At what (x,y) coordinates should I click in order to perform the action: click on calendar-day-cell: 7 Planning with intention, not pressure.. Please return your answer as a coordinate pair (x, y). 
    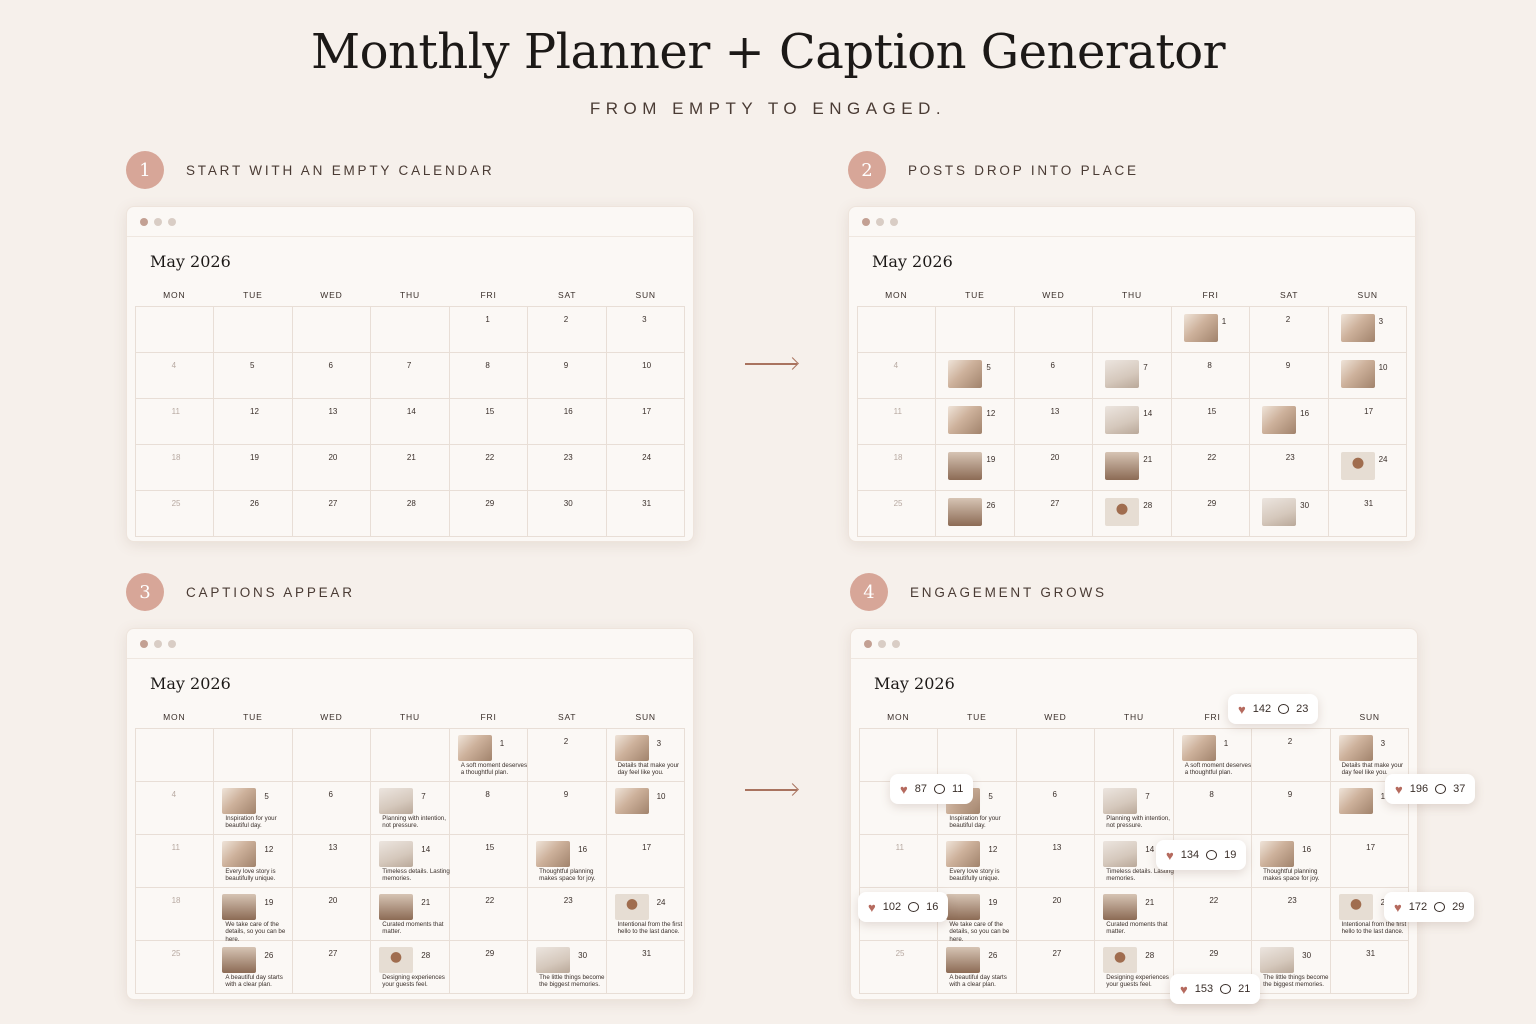
    Looking at the image, I should click on (1134, 808).